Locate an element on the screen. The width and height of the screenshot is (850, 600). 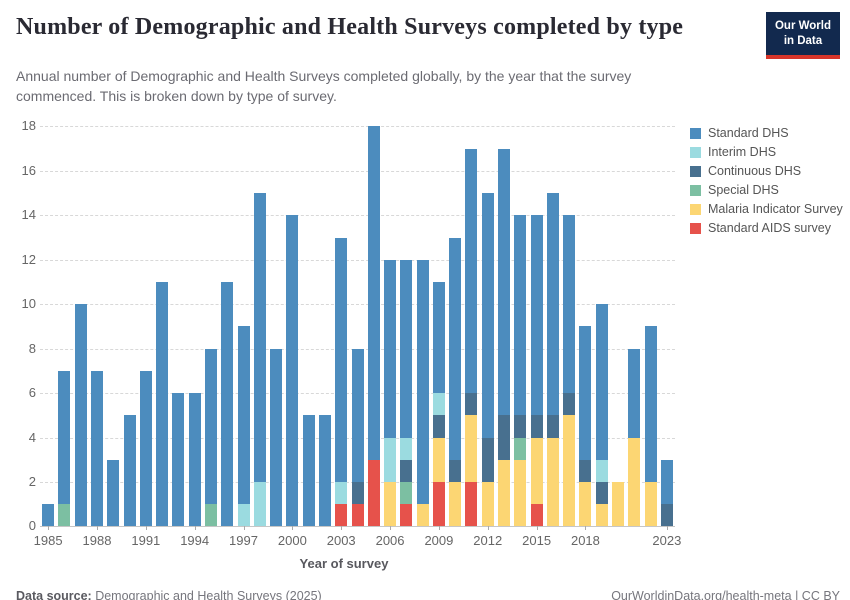
bar-2023-standard-dhs is located at coordinates (666, 482).